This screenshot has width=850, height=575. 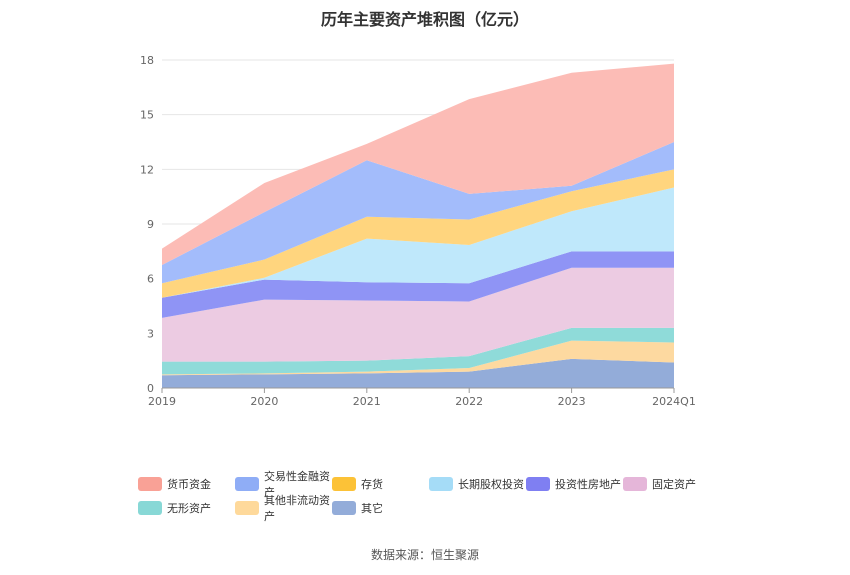 I want to click on legend-item: 存货, so click(x=380, y=484).